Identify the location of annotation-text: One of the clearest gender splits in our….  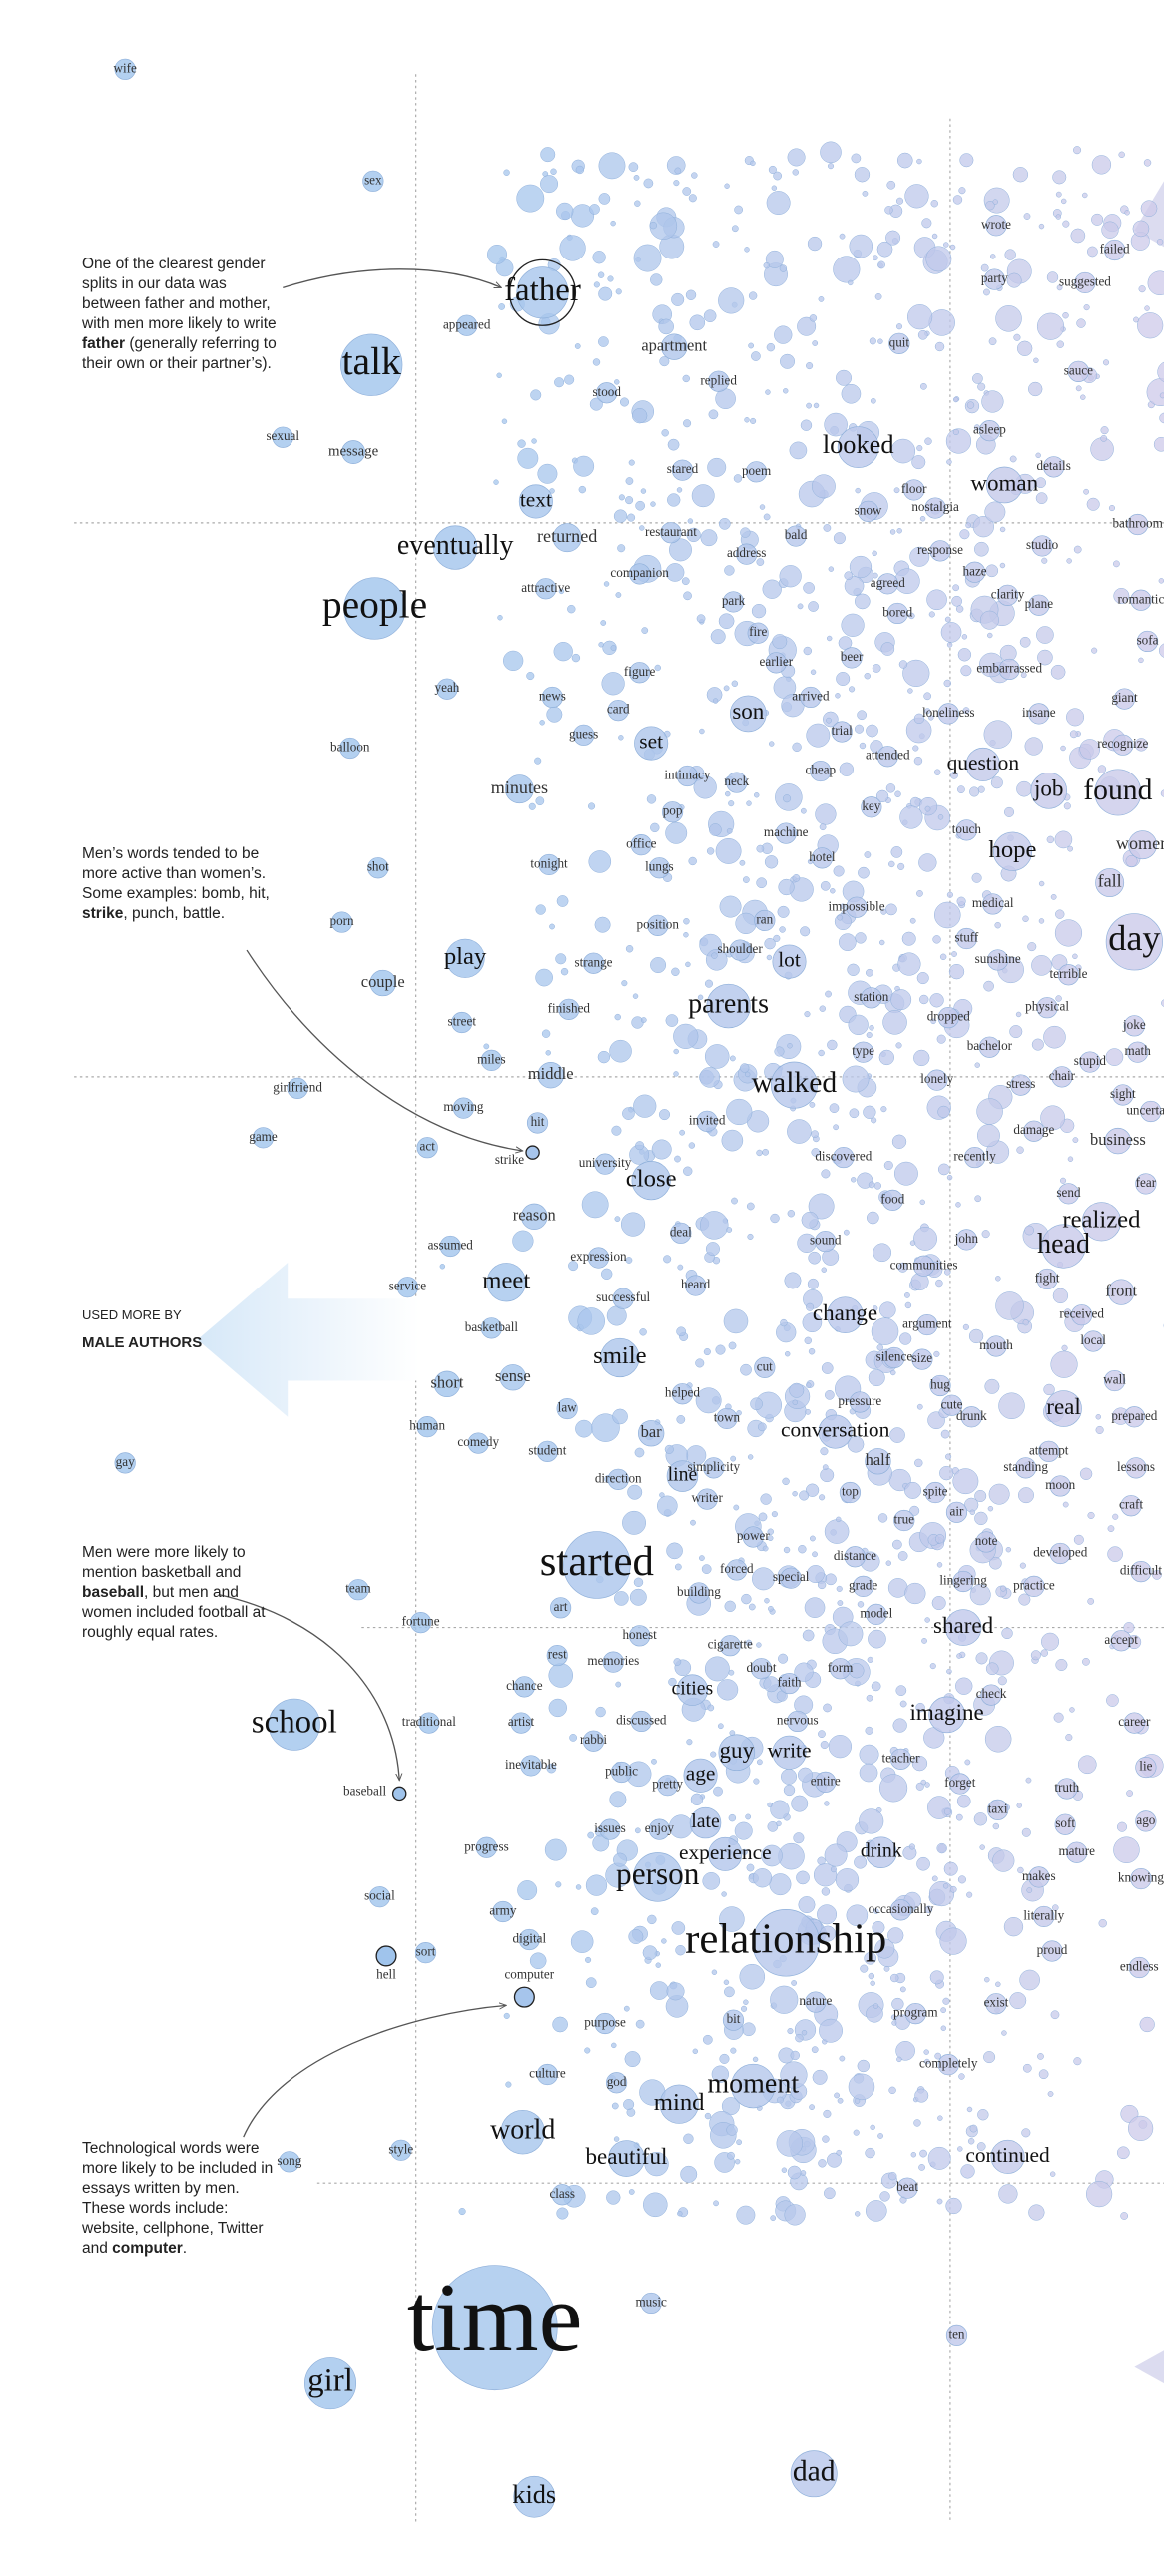
(179, 294).